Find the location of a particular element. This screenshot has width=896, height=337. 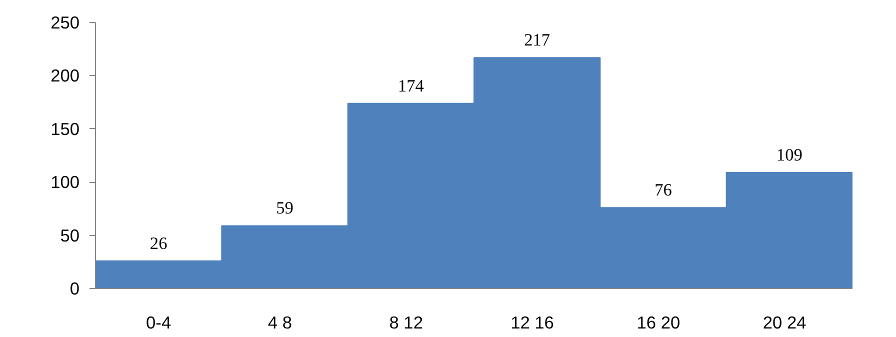

data-label: 59 is located at coordinates (285, 208).